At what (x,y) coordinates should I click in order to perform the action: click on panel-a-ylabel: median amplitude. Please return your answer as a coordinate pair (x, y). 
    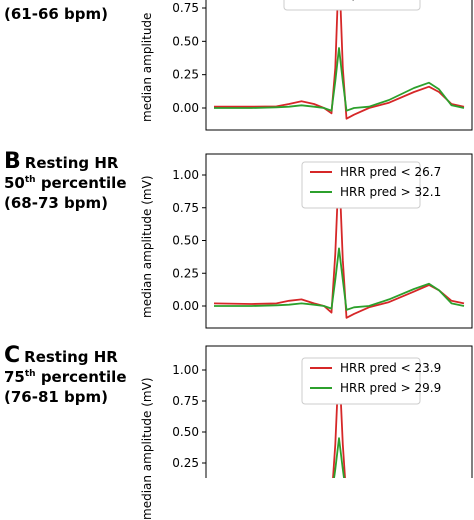
    Looking at the image, I should click on (147, 67).